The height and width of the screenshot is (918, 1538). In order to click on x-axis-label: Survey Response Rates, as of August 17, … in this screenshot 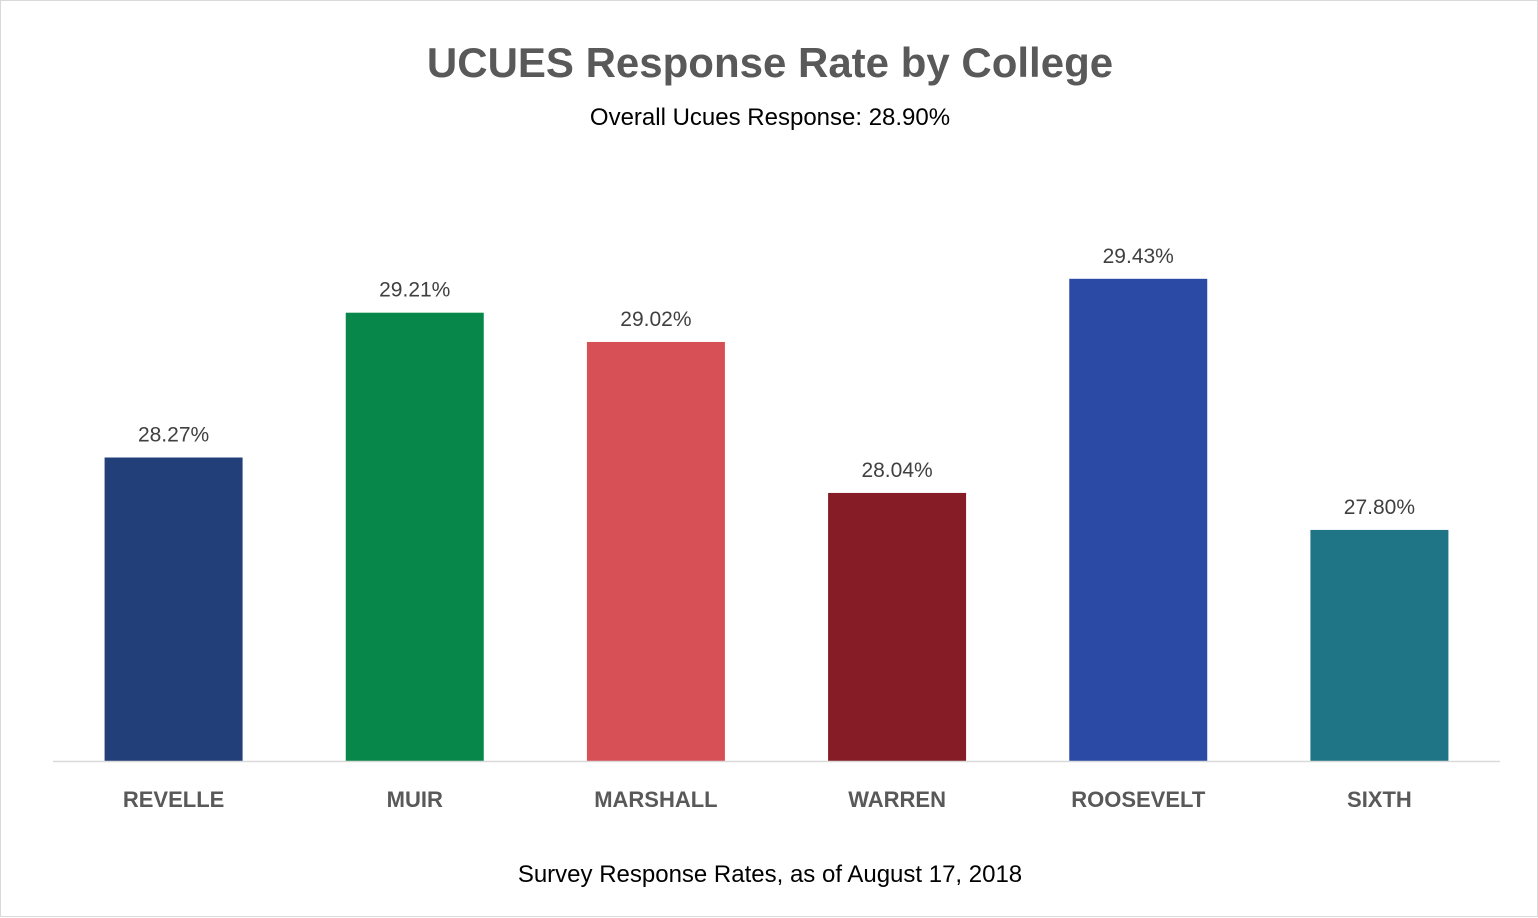, I will do `click(770, 874)`.